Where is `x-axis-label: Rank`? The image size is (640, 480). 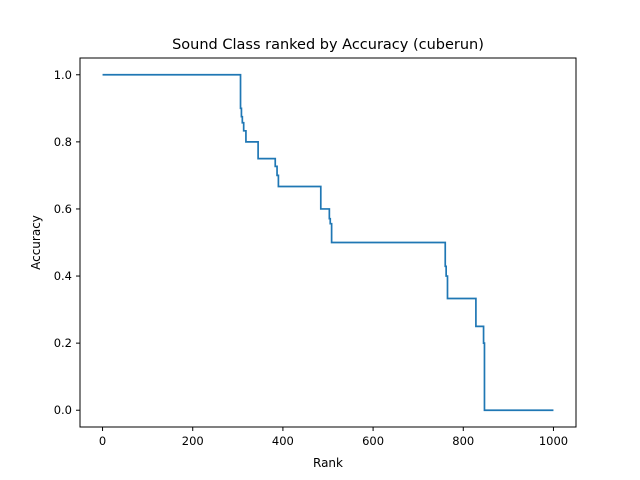 x-axis-label: Rank is located at coordinates (328, 463).